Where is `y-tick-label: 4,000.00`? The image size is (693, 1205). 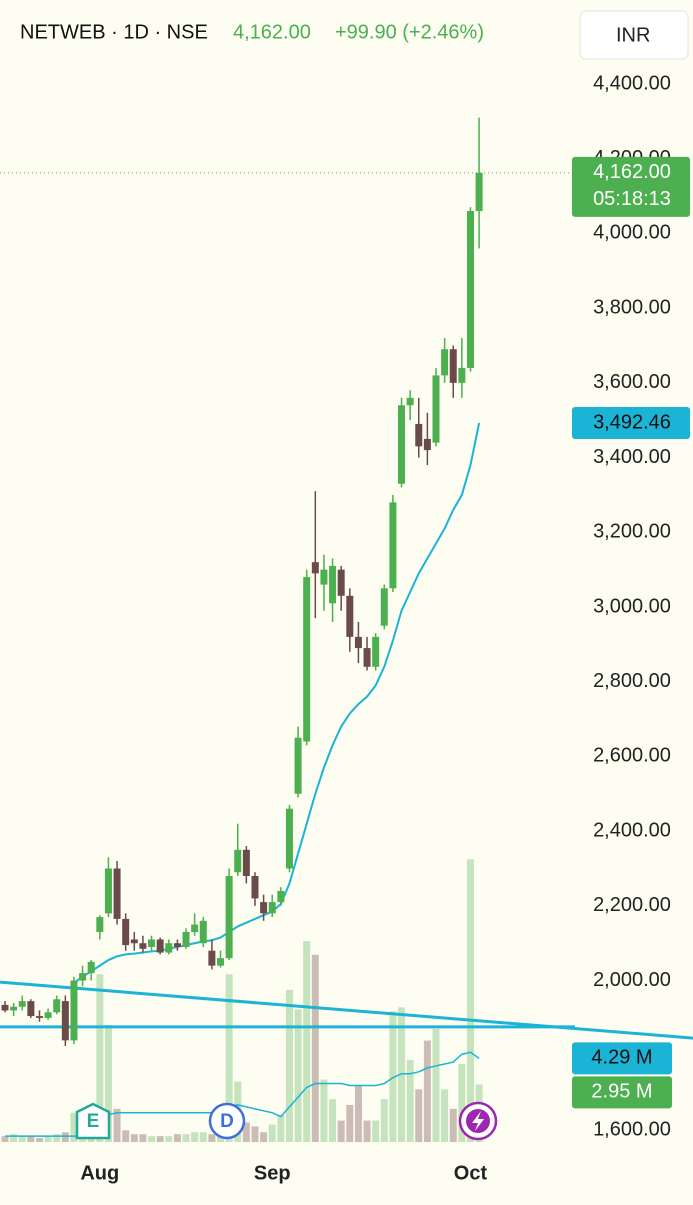
y-tick-label: 4,000.00 is located at coordinates (632, 233).